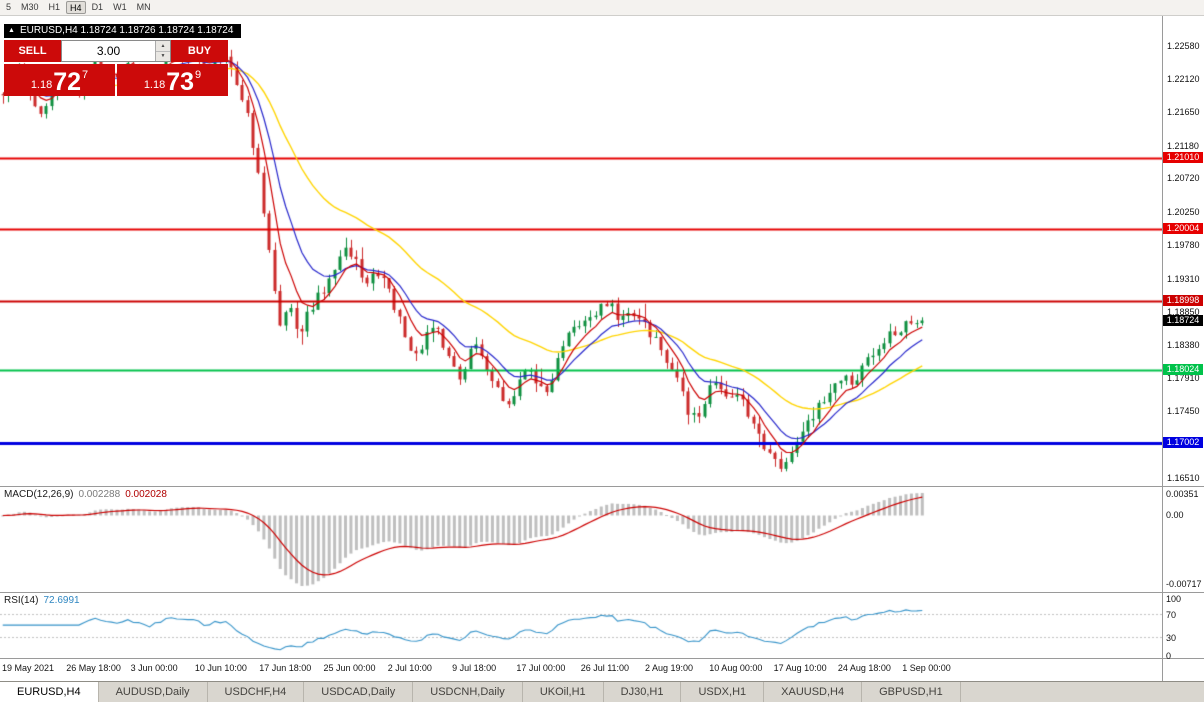 Image resolution: width=1204 pixels, height=702 pixels. I want to click on time-axis-label: 17 Jun 18:00, so click(285, 668).